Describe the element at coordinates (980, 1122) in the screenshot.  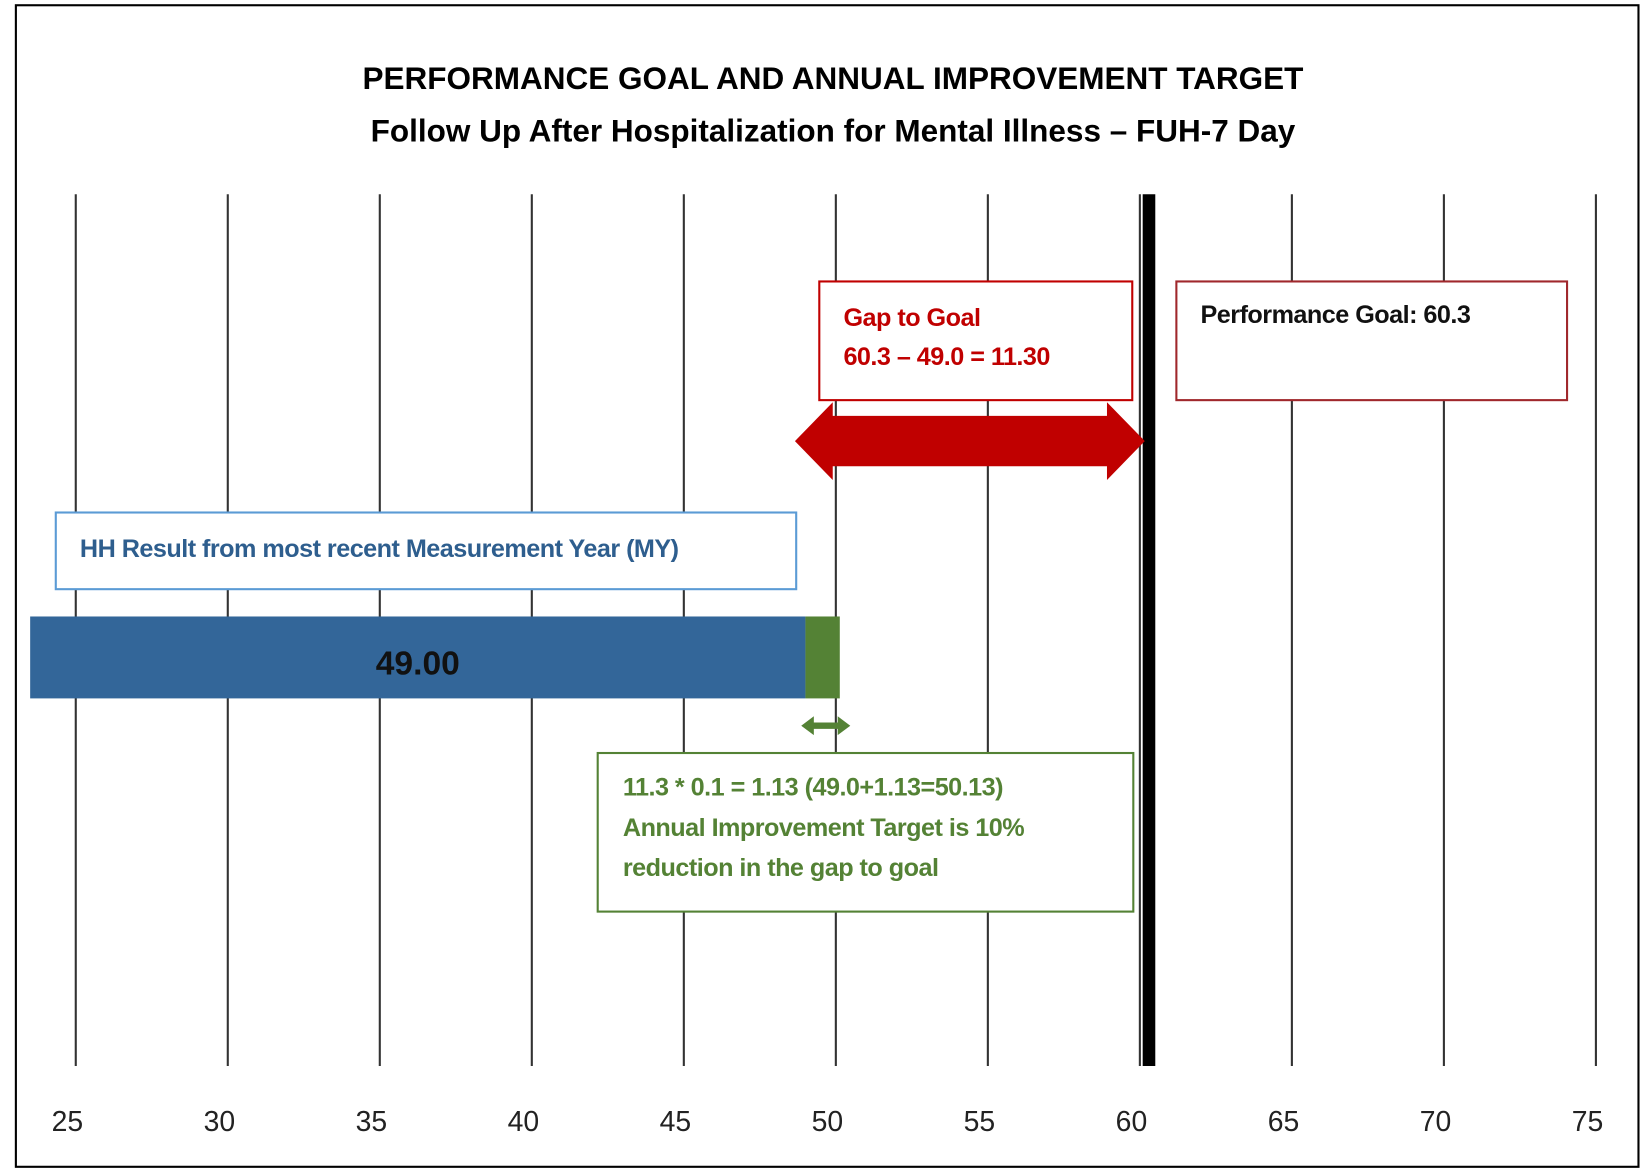
I see `x-tick-label: 55` at that location.